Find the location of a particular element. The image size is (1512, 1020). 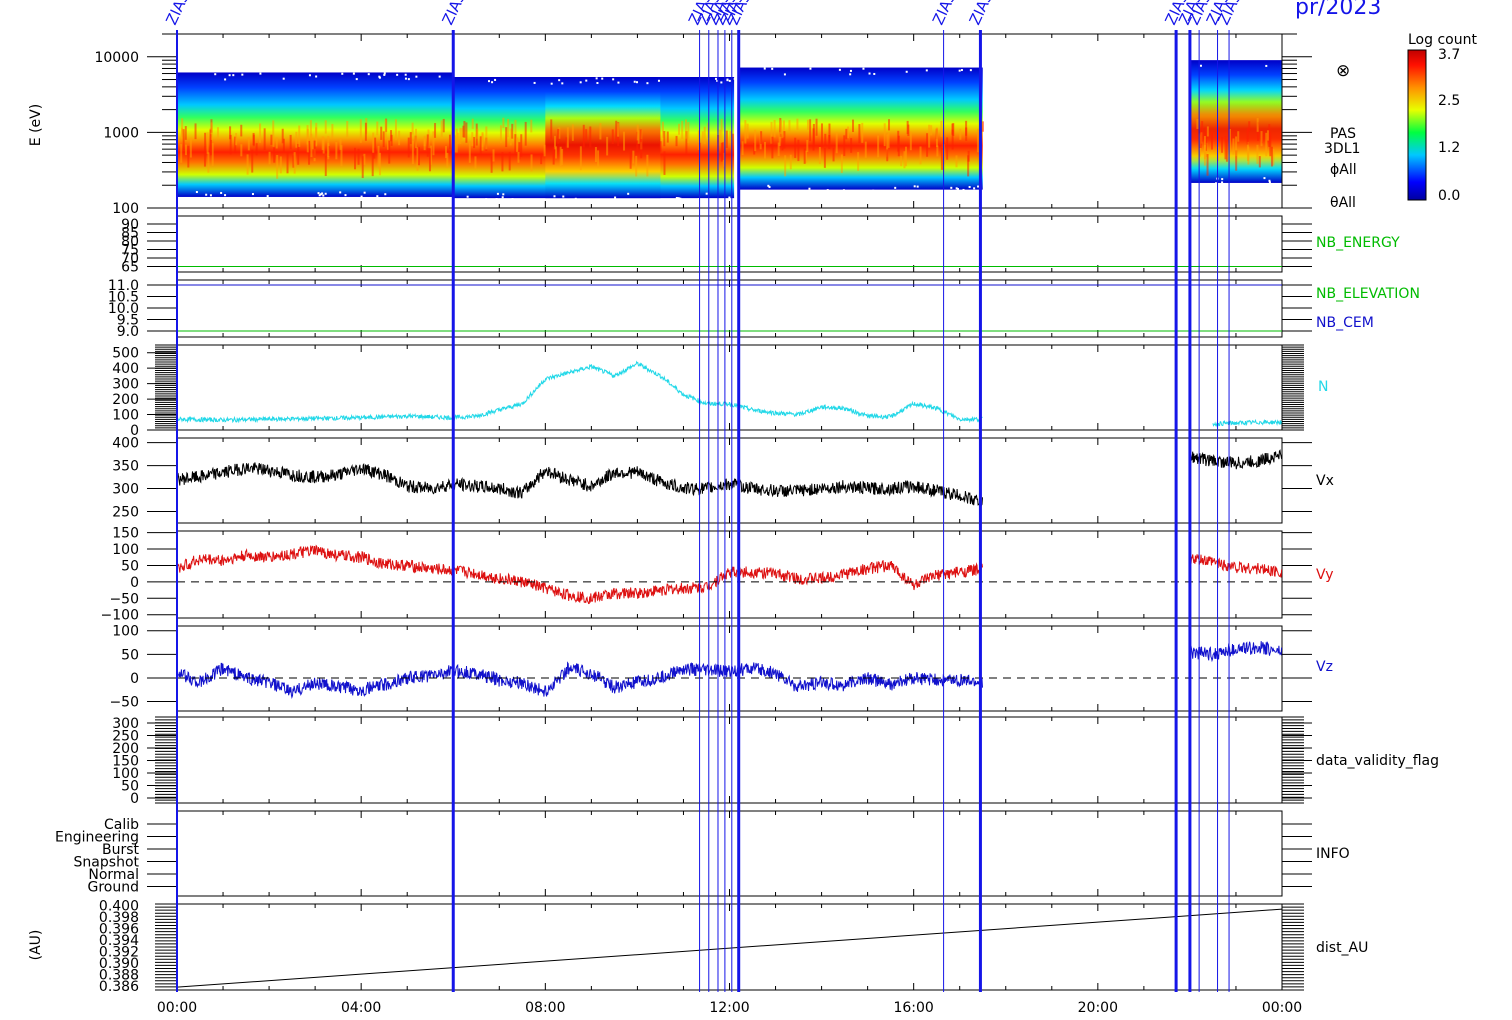

y-tick-label: 300 is located at coordinates (125, 724).